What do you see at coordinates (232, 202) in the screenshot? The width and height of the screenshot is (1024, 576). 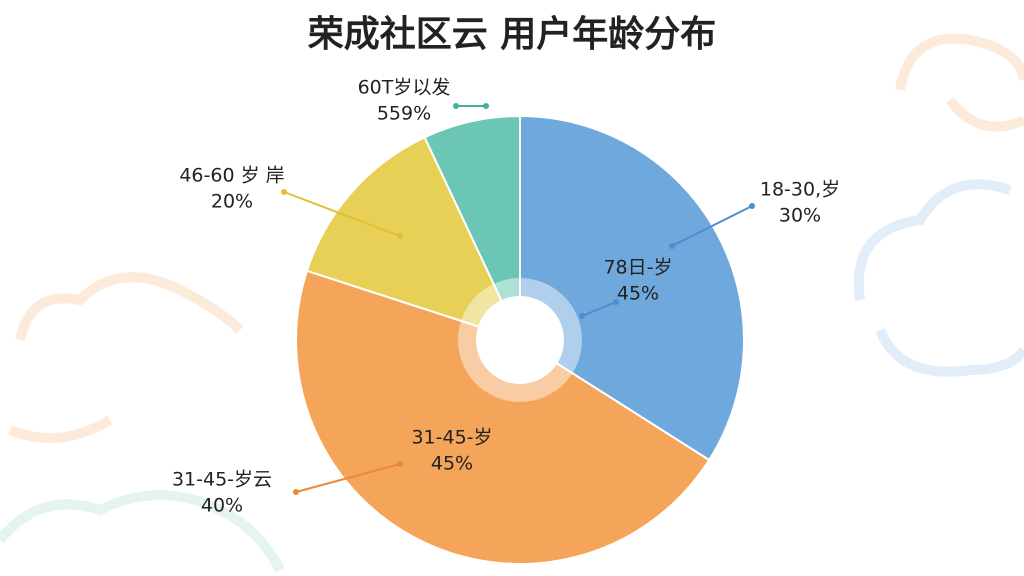 I see `annotation-label: 20%` at bounding box center [232, 202].